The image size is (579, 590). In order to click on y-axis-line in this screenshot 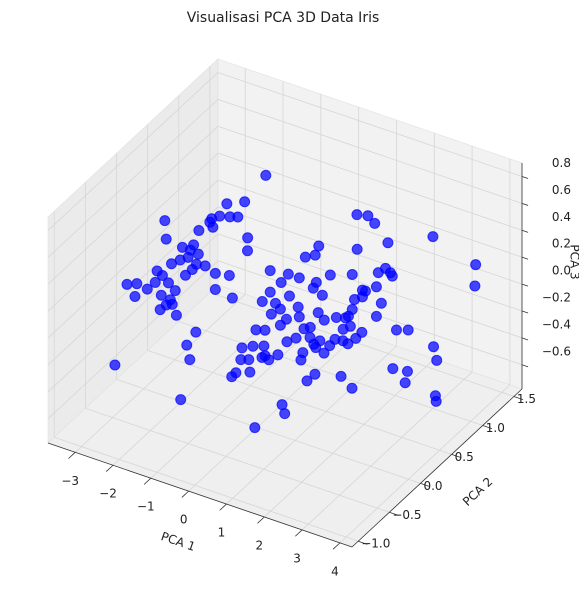, I will do `click(437, 468)`.